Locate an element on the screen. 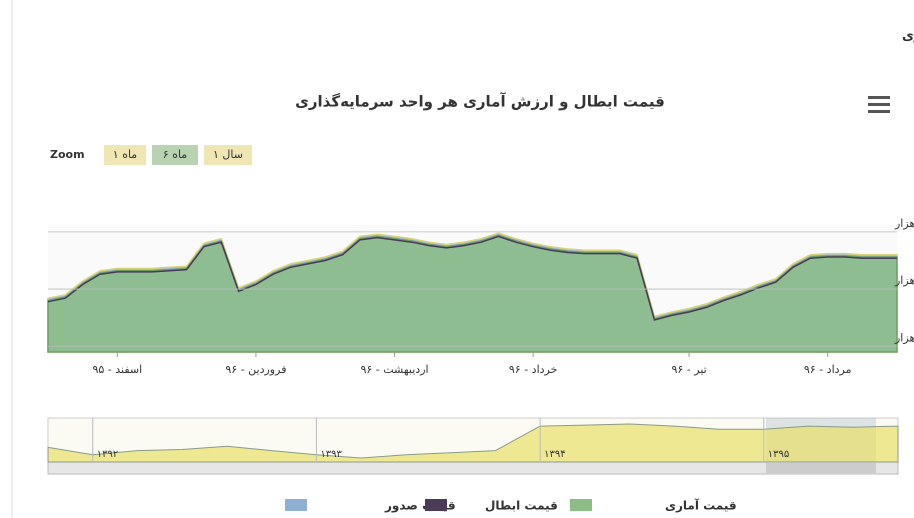  zoom-button-label: ۱ سال is located at coordinates (228, 154).